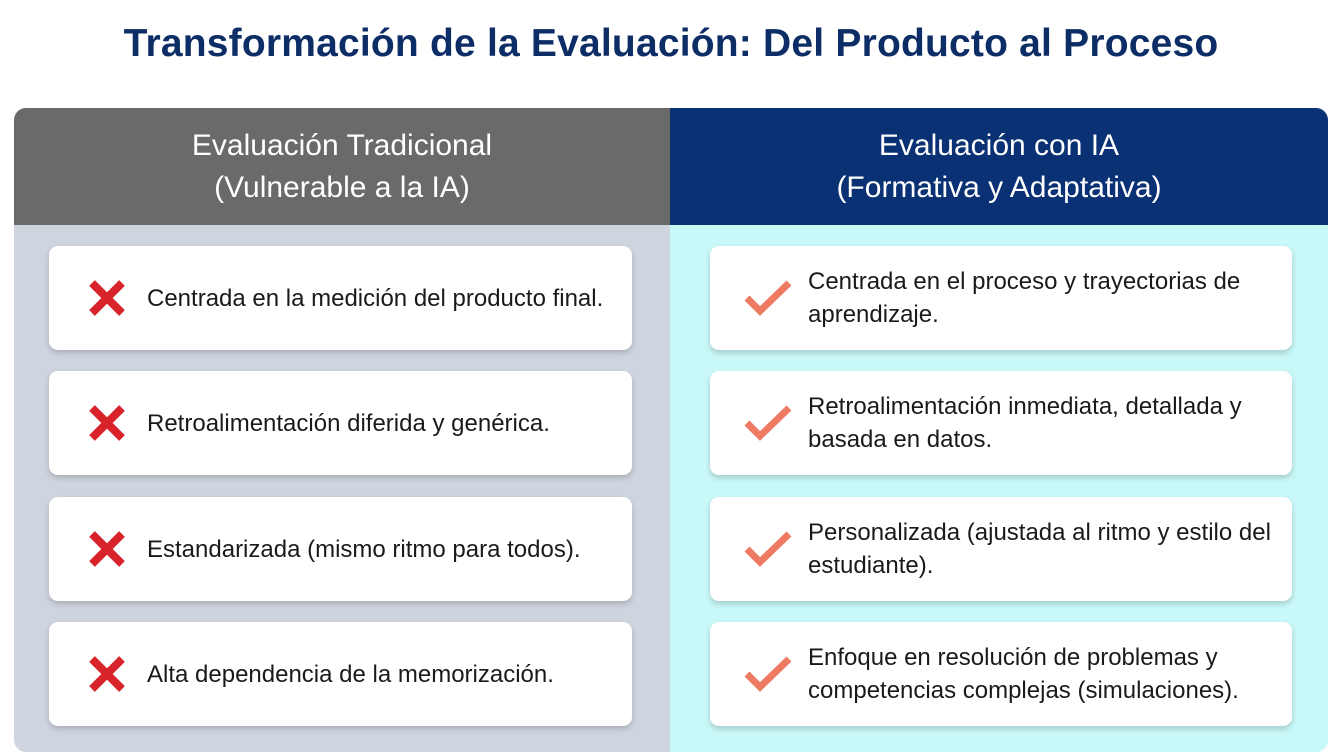 The height and width of the screenshot is (756, 1342). Describe the element at coordinates (342, 187) in the screenshot. I see `traditional-heading-line2: (Vulnerable a la IA)` at that location.